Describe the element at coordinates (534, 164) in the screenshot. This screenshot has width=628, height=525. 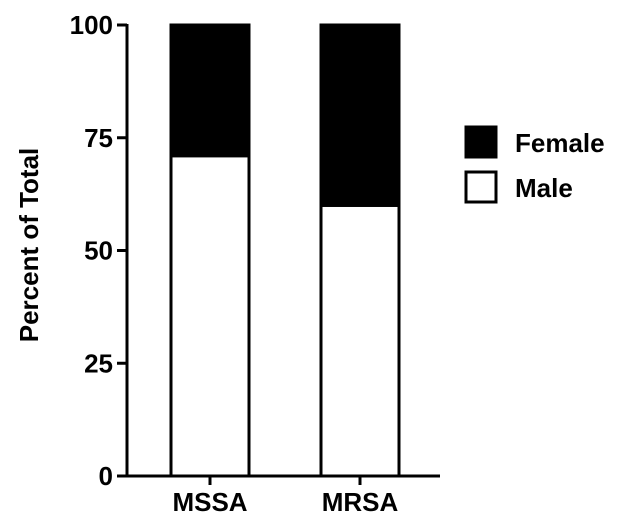
I see `legend: Female Male` at that location.